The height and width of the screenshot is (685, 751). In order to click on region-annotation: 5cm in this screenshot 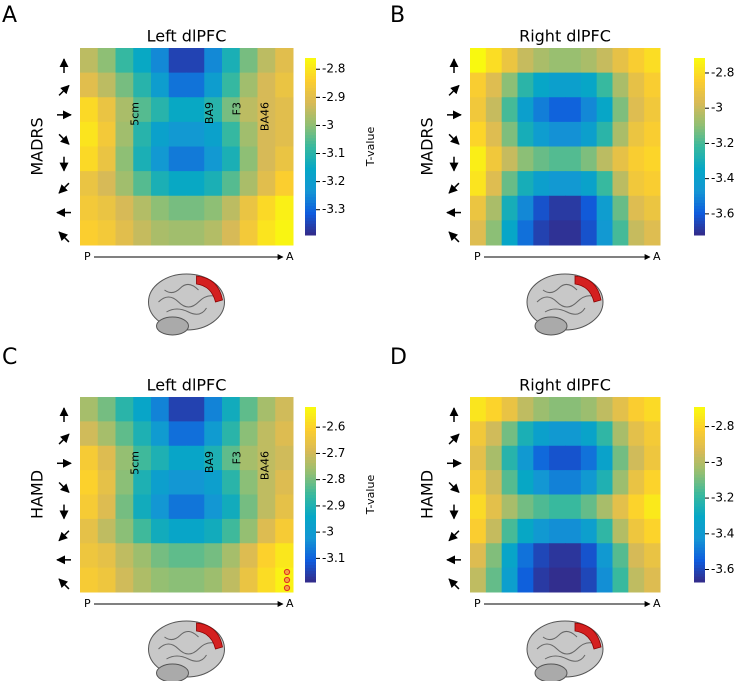, I will do `click(134, 463)`.